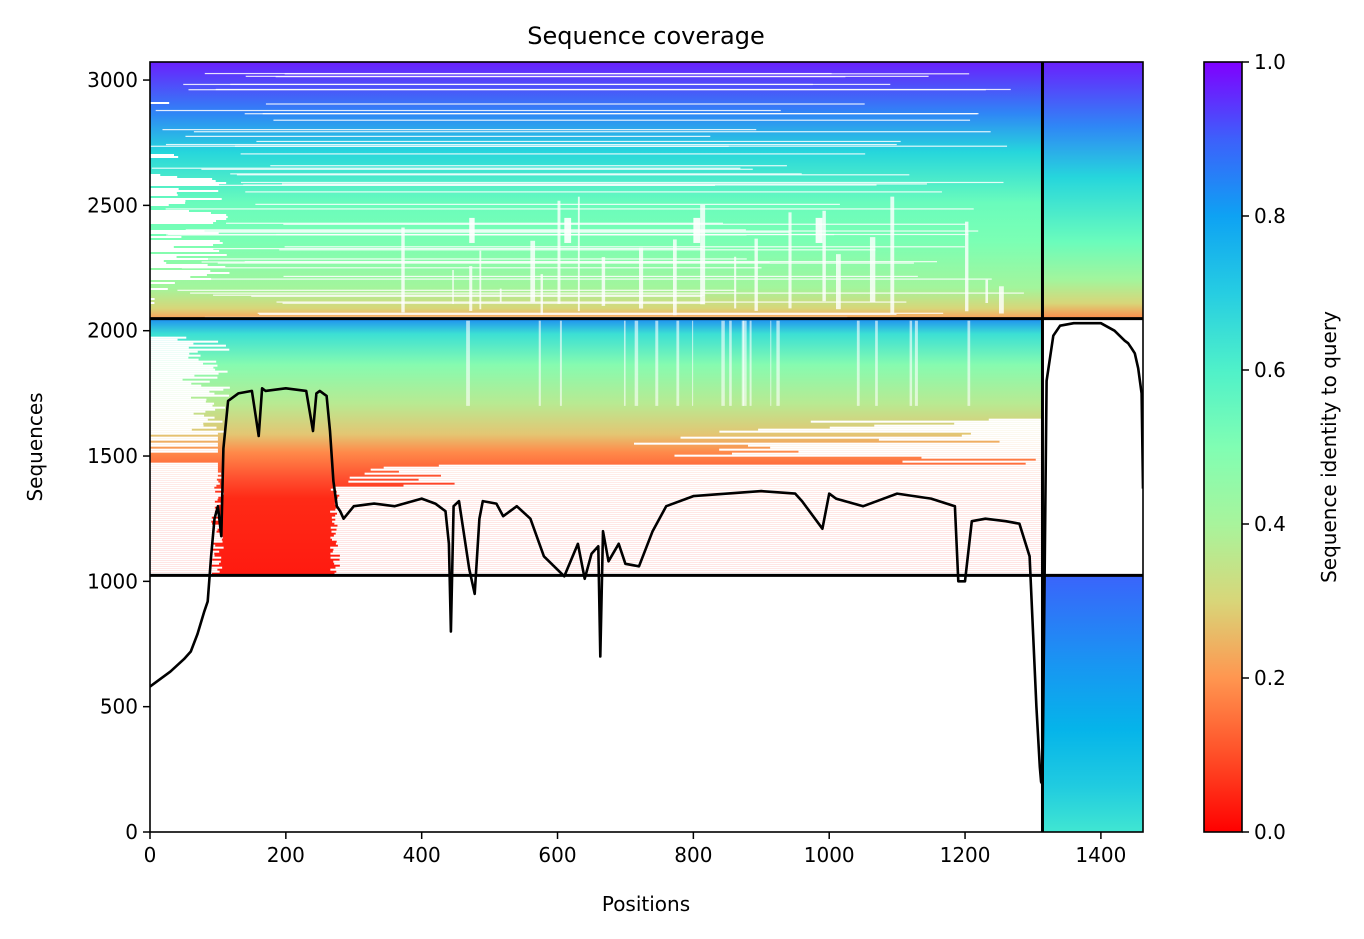 This screenshot has width=1364, height=939. I want to click on y-tick-label: 2000, so click(112, 331).